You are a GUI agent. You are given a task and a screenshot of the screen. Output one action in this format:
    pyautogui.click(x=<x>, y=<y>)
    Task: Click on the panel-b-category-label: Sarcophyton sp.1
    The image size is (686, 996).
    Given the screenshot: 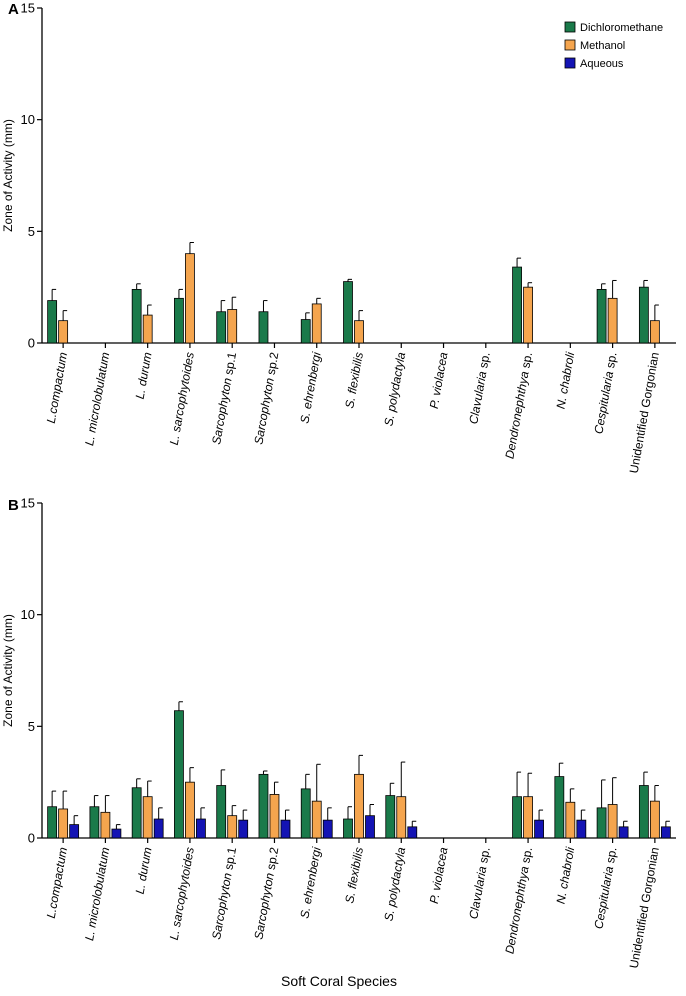 What is the action you would take?
    pyautogui.click(x=224, y=893)
    